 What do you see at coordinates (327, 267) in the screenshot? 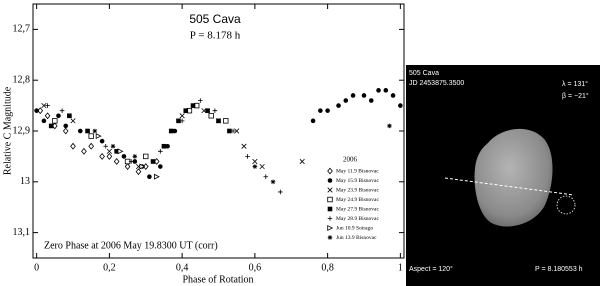
I see `x-tick-label: 0,8` at bounding box center [327, 267].